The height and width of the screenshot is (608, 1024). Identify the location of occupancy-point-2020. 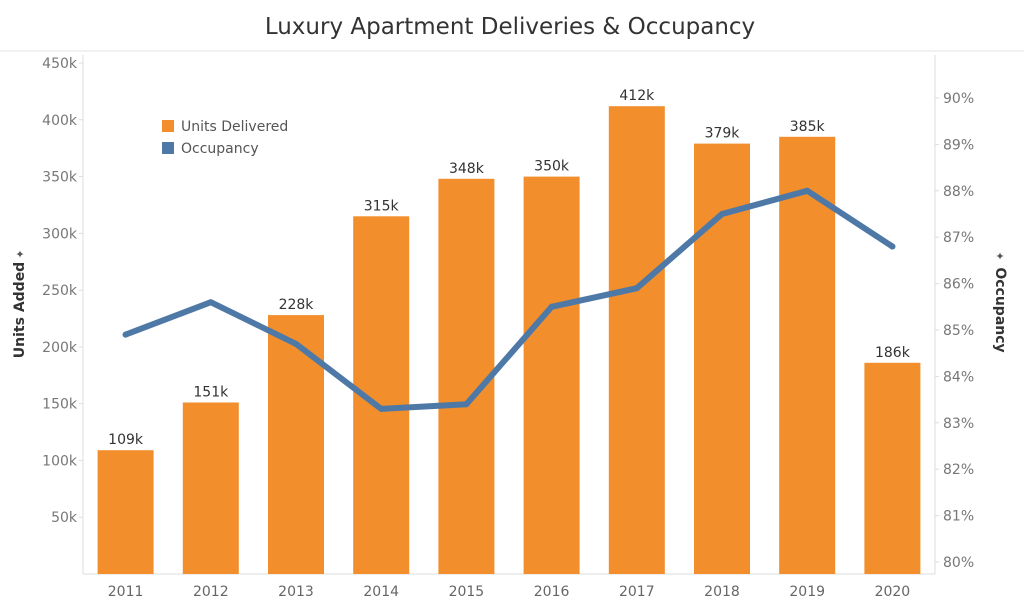
(892, 246).